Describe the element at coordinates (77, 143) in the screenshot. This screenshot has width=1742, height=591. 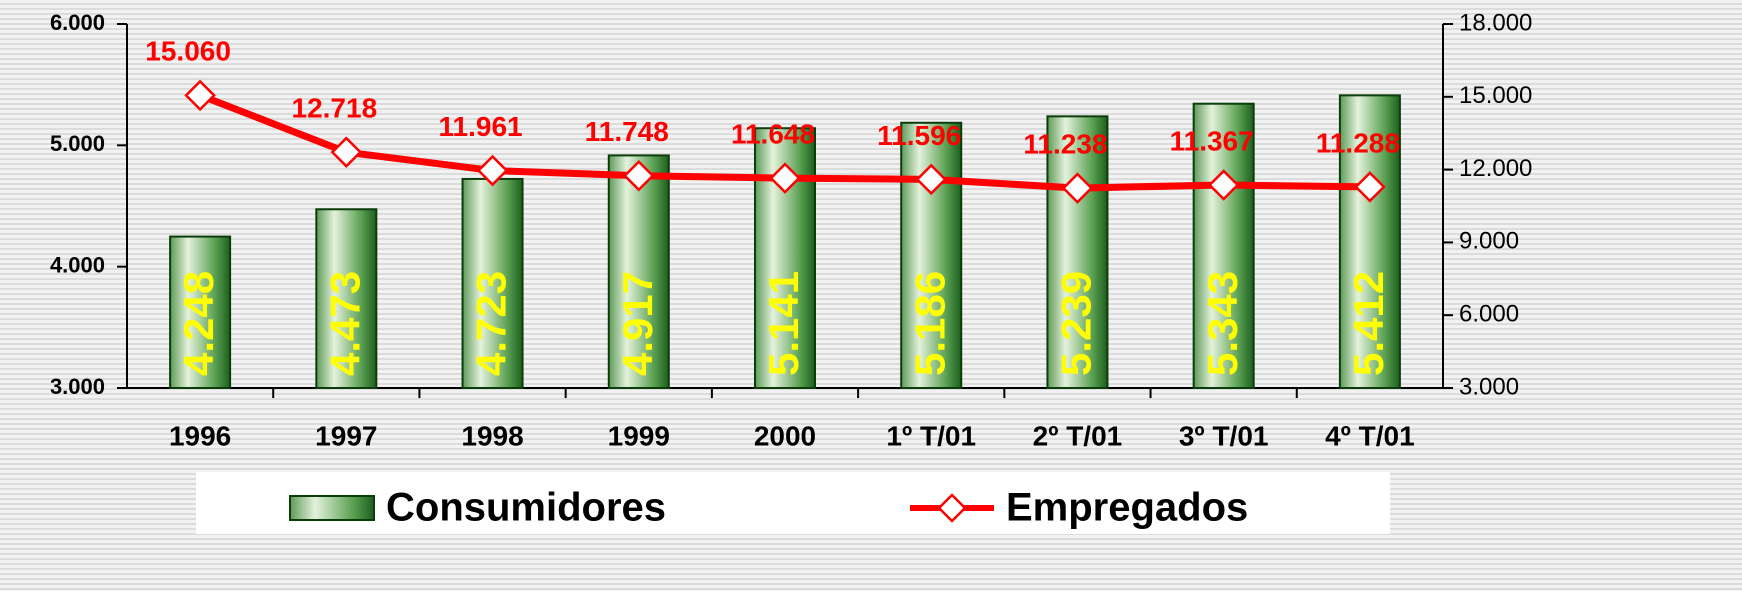
I see `y-tick-label: 5.000` at that location.